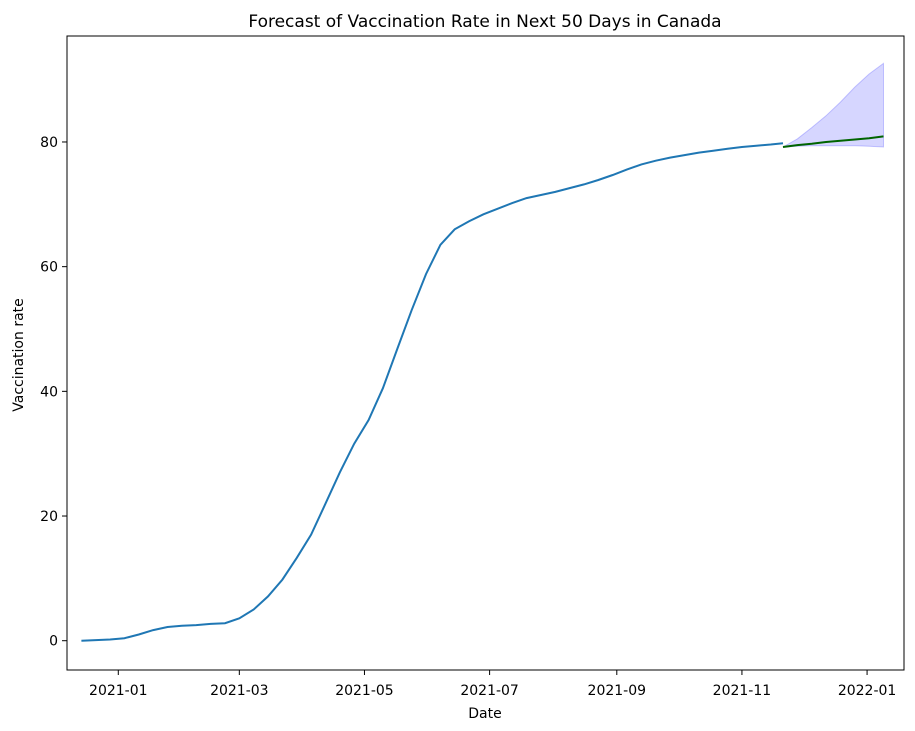  What do you see at coordinates (364, 691) in the screenshot?
I see `x-tick-label: 2021-05` at bounding box center [364, 691].